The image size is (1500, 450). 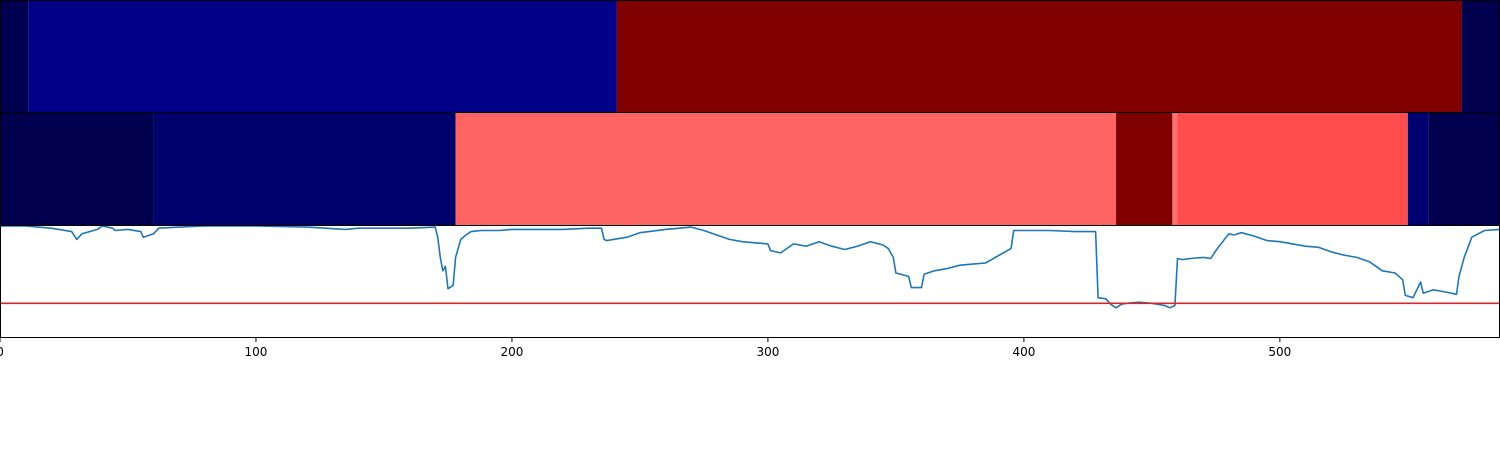 What do you see at coordinates (1023, 352) in the screenshot?
I see `x-tick-label-400: 400` at bounding box center [1023, 352].